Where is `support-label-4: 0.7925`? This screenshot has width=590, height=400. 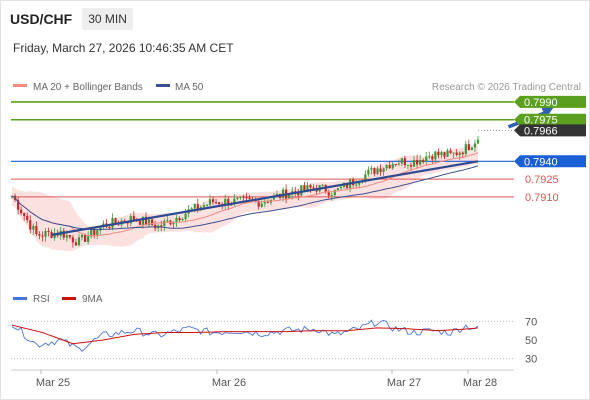 support-label-4: 0.7925 is located at coordinates (542, 180).